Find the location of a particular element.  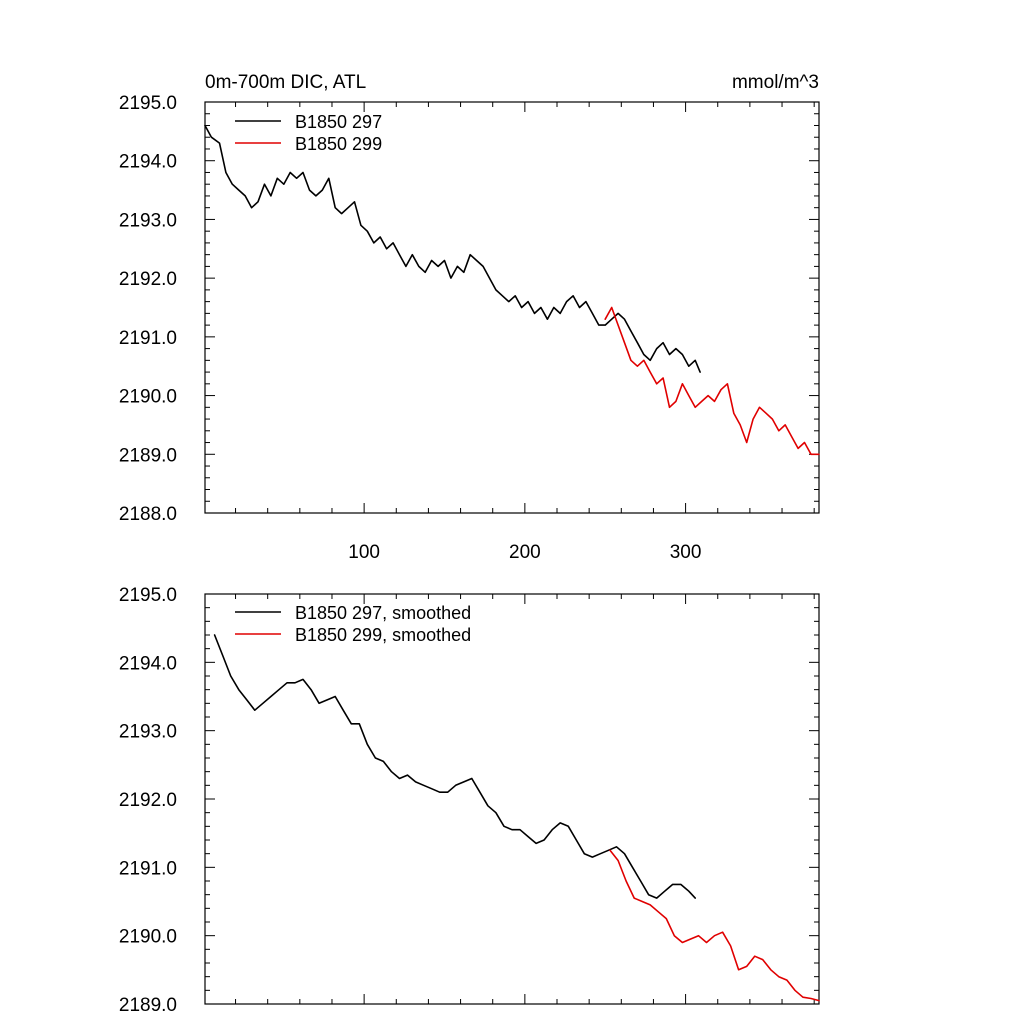

top-x-tick-label: 200 is located at coordinates (525, 552).